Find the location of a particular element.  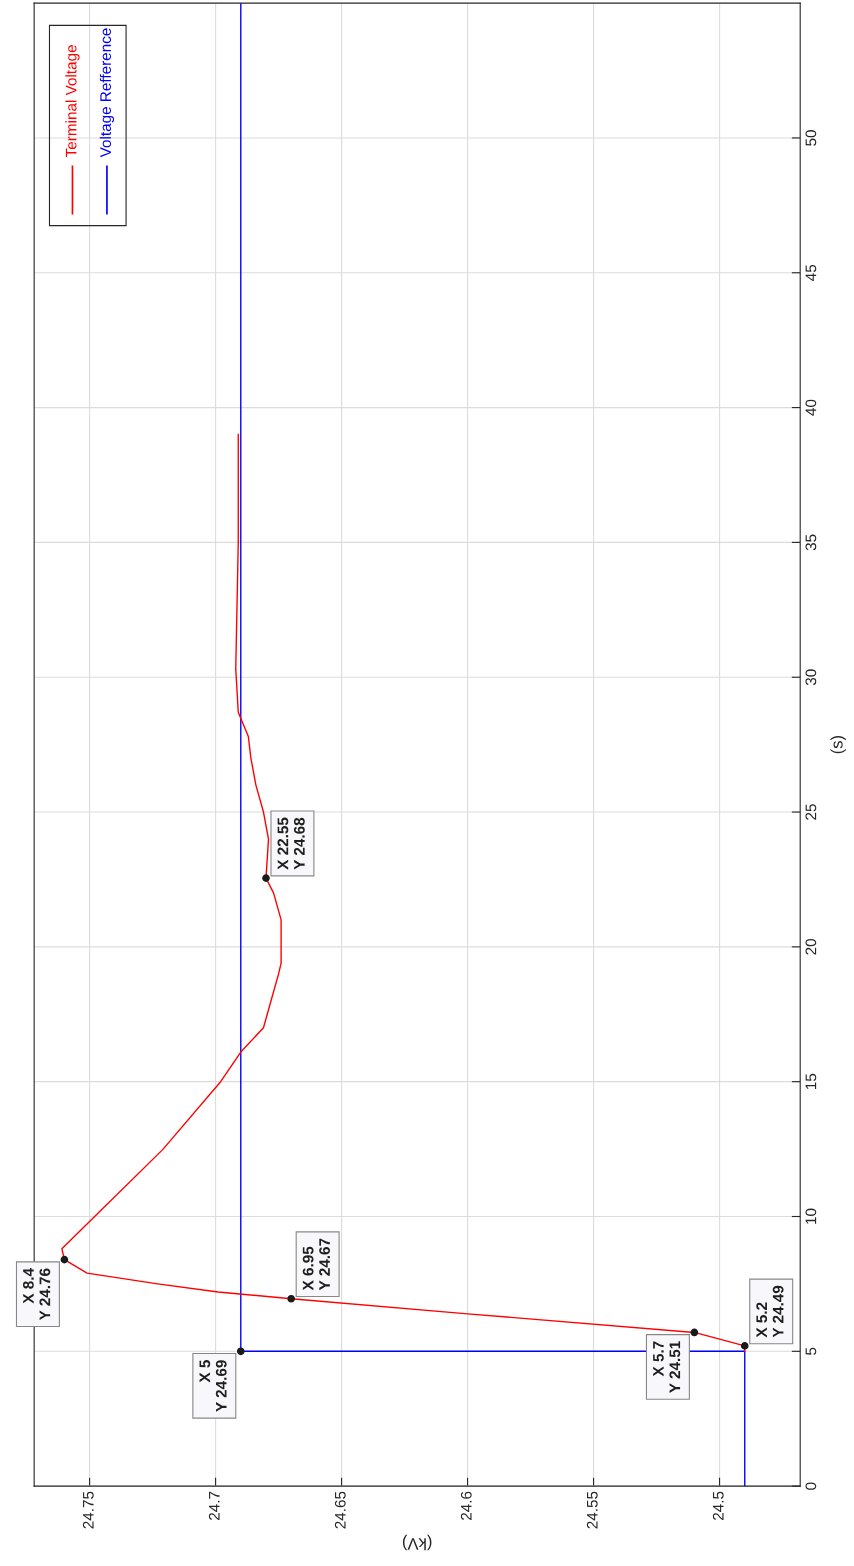

x-axis-title: (kV) is located at coordinates (417, 1542).